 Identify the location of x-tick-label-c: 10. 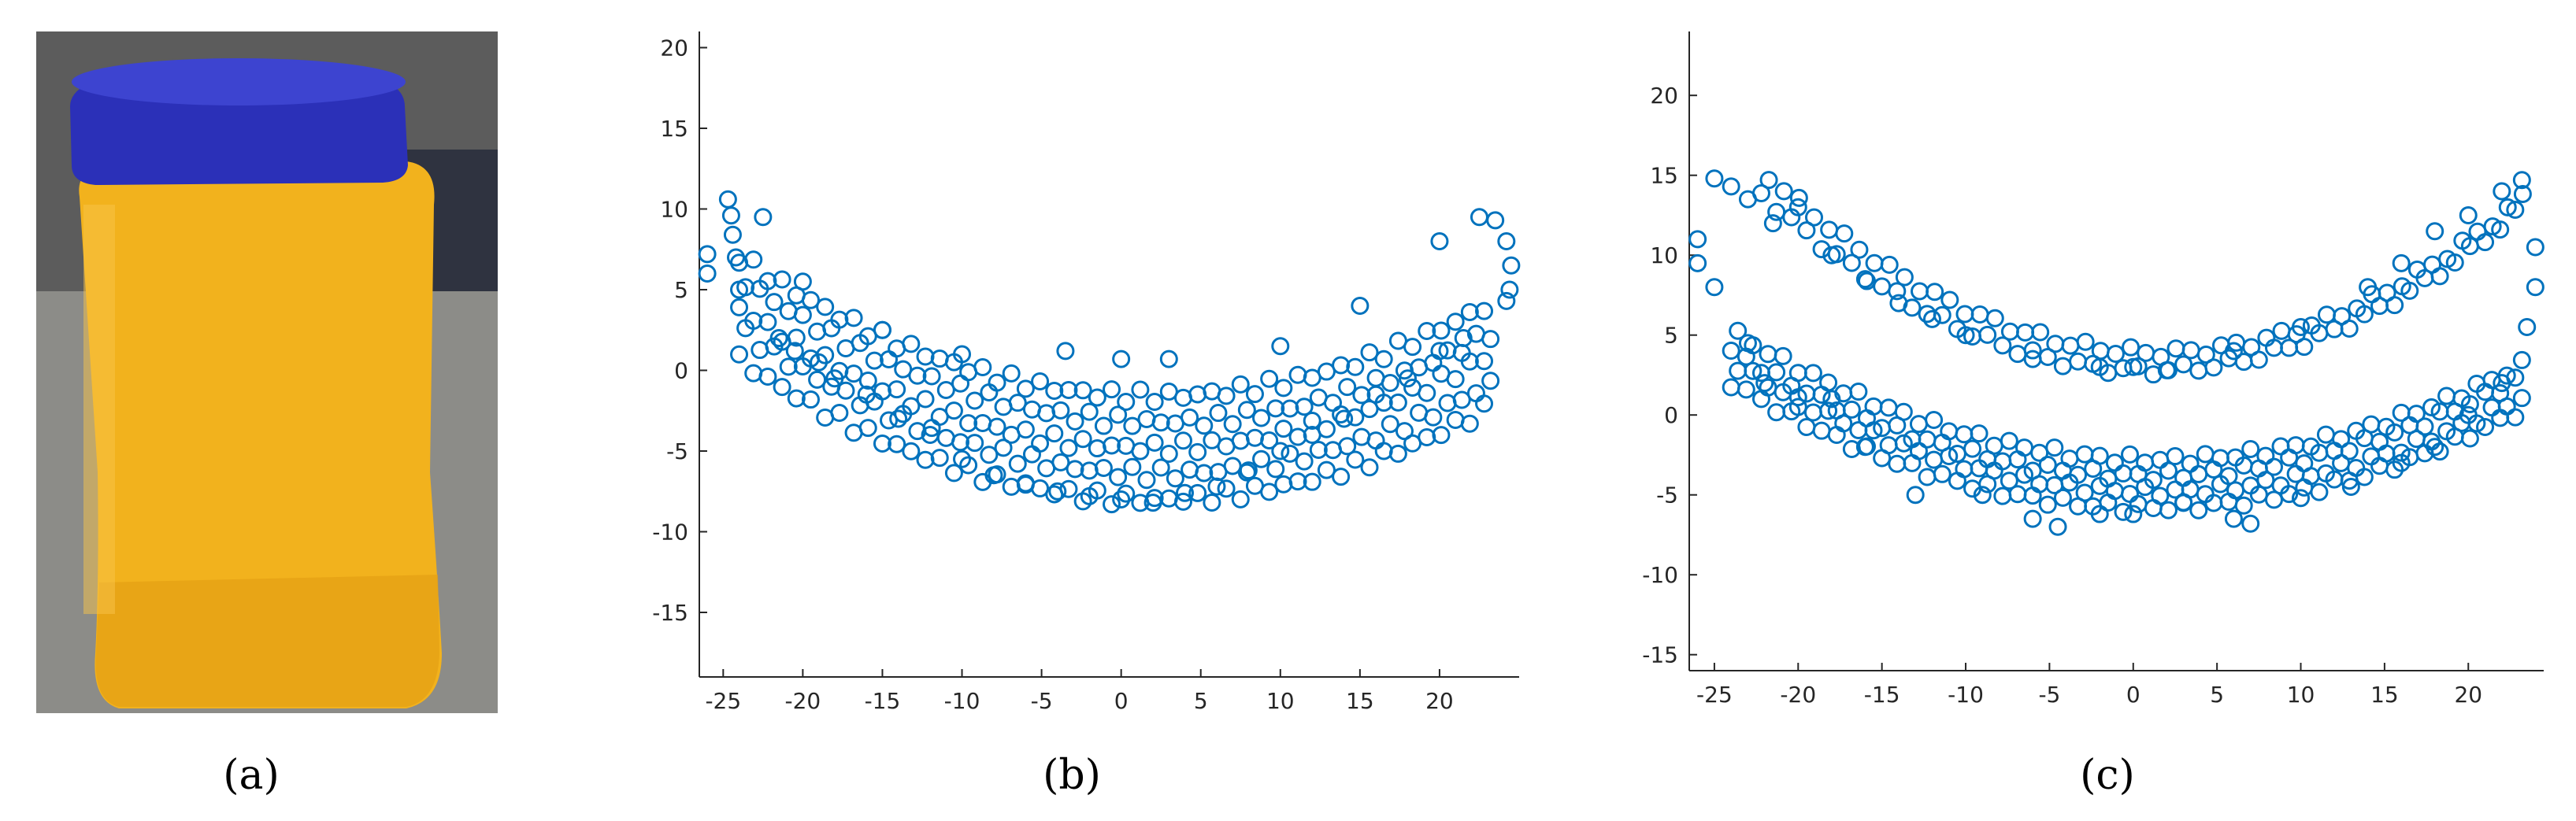
(2301, 695).